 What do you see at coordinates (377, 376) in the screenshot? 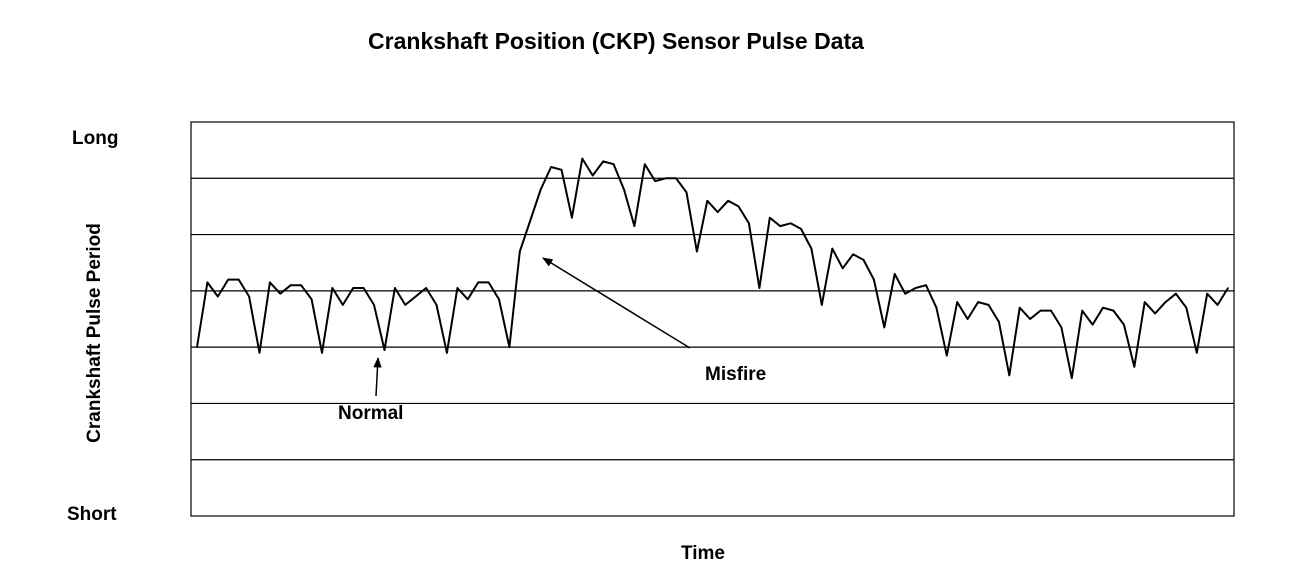
I see `normal-arrow` at bounding box center [377, 376].